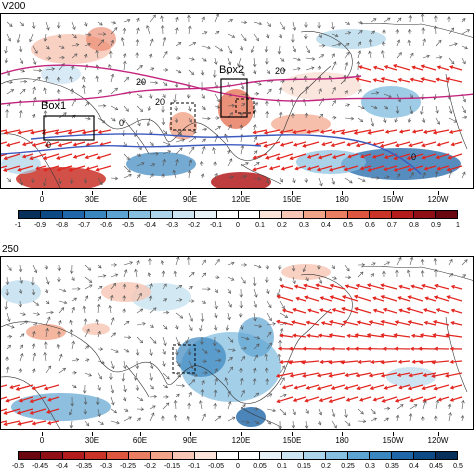 This screenshot has height=474, width=474. Describe the element at coordinates (348, 225) in the screenshot. I see `colorbar-label: 0.5` at that location.